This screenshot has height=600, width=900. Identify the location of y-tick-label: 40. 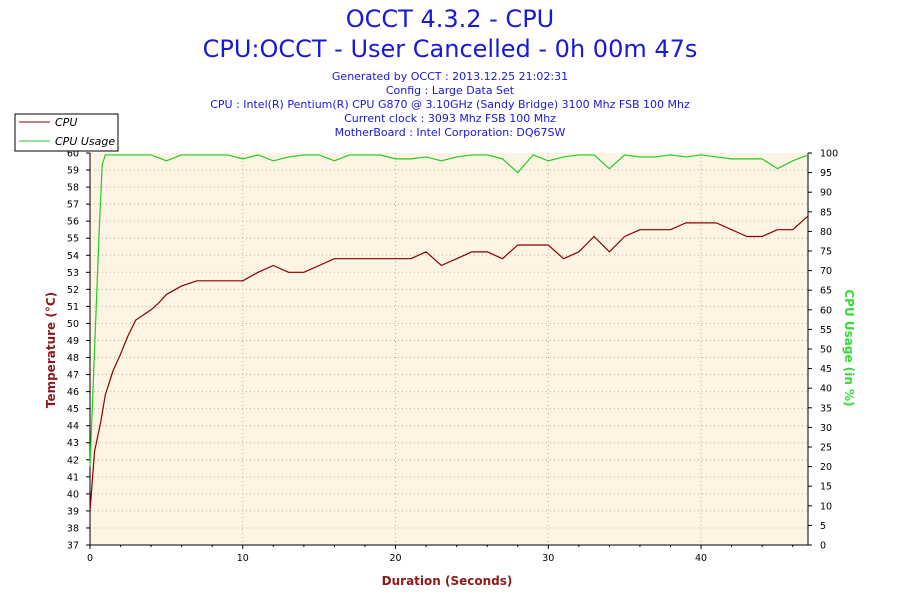
(73, 494).